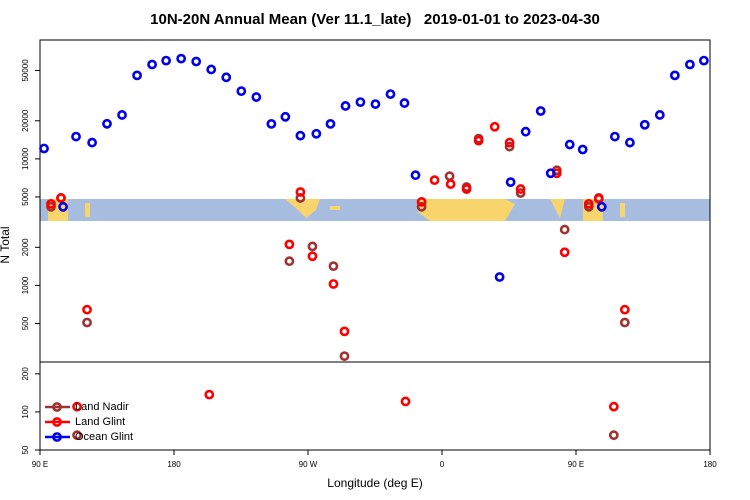 This screenshot has height=500, width=750. Describe the element at coordinates (25, 120) in the screenshot. I see `y-tick-label: 20000` at that location.